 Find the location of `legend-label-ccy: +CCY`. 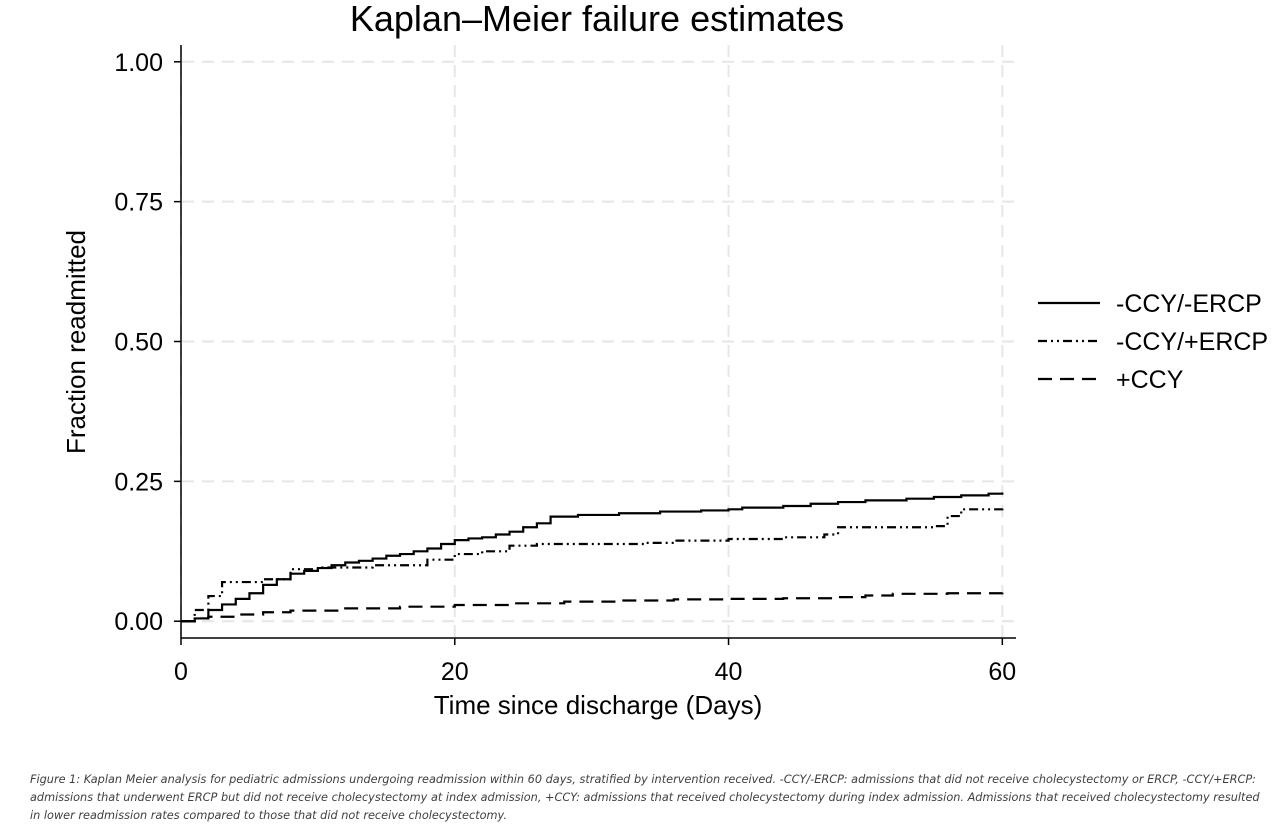

legend-label-ccy: +CCY is located at coordinates (1150, 380).